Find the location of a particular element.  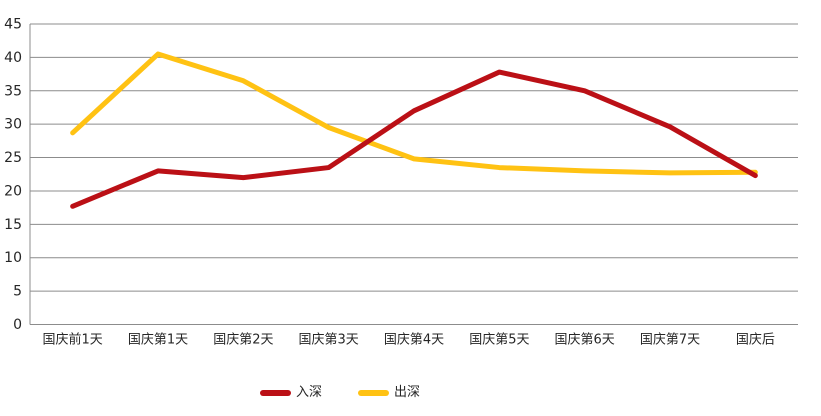

x-tick-label: 国庆后 is located at coordinates (755, 340).